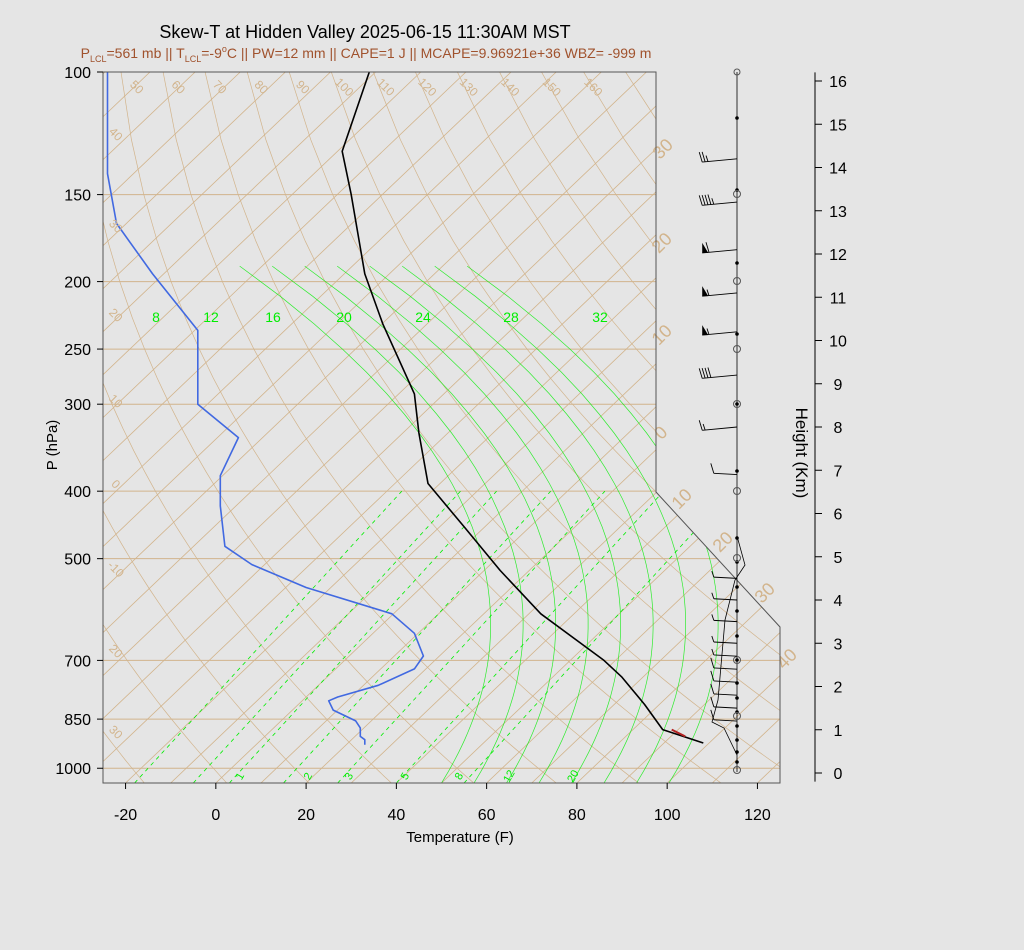  What do you see at coordinates (838, 515) in the screenshot?
I see `height-tick-label: 6` at bounding box center [838, 515].